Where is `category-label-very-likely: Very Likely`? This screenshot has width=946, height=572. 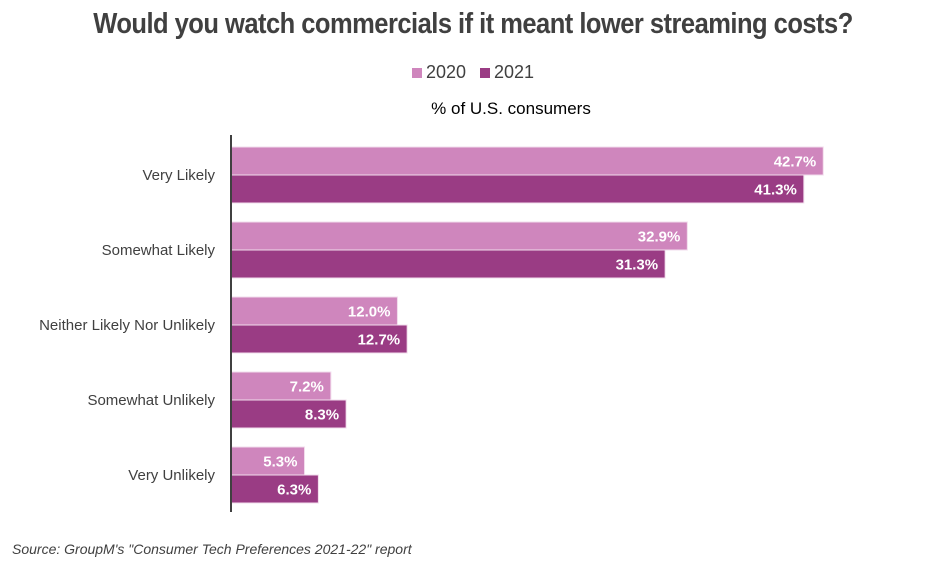
category-label-very-likely: Very Likely is located at coordinates (178, 175).